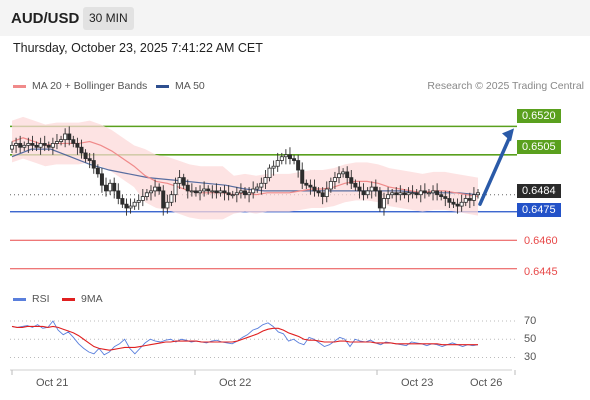 This screenshot has width=590, height=400. What do you see at coordinates (508, 135) in the screenshot?
I see `forecast-arrow-head` at bounding box center [508, 135].